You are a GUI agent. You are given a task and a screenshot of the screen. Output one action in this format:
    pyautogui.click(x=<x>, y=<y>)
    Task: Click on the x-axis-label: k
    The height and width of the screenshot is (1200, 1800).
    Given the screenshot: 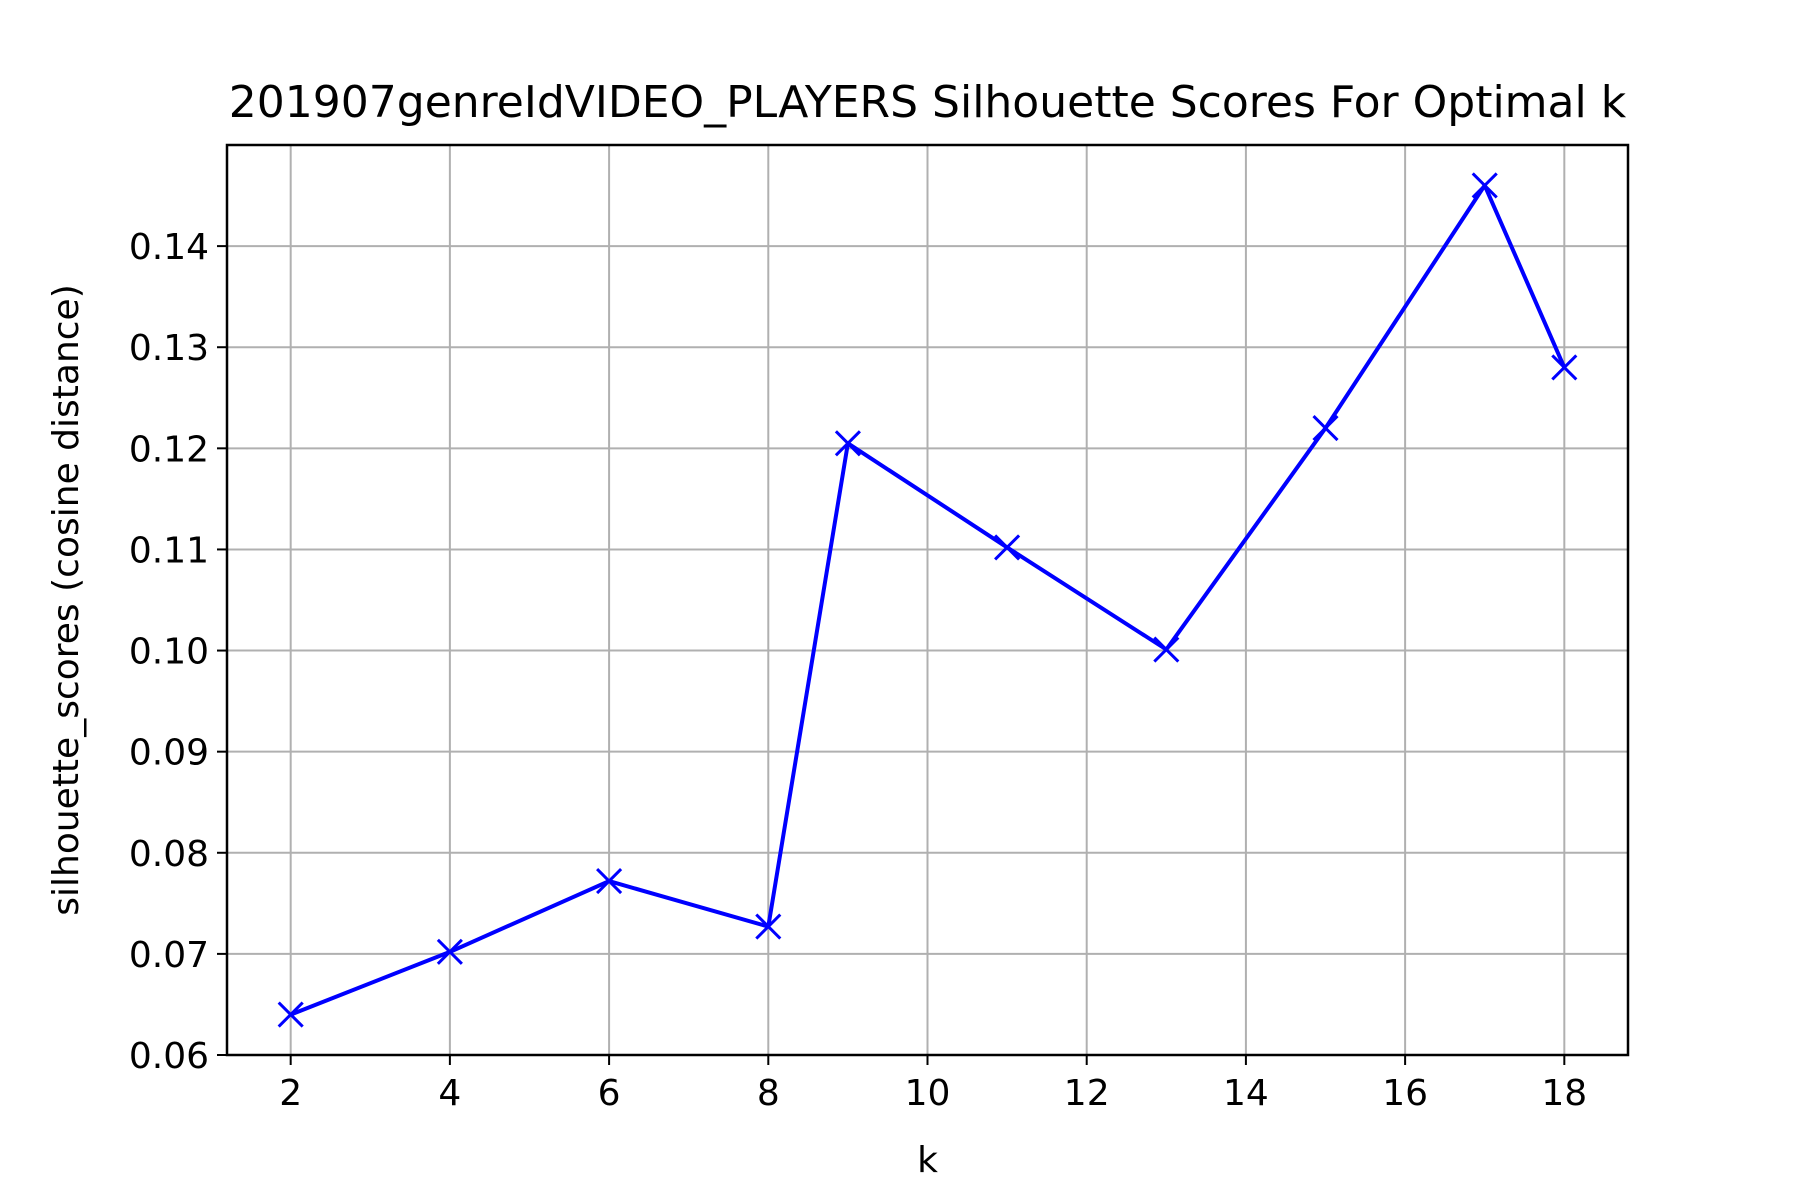 What is the action you would take?
    pyautogui.click(x=927, y=1160)
    